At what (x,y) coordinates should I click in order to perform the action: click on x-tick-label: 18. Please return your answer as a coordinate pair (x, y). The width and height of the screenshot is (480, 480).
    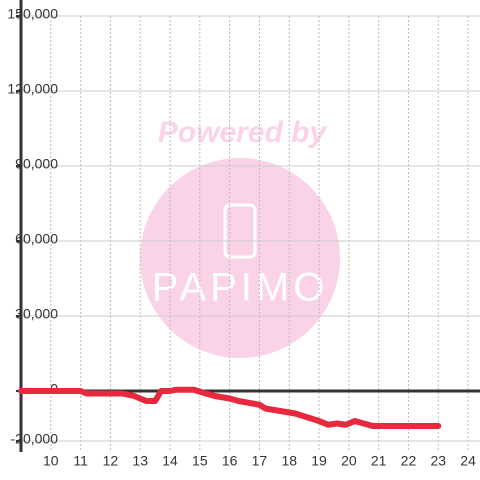
    Looking at the image, I should click on (289, 461).